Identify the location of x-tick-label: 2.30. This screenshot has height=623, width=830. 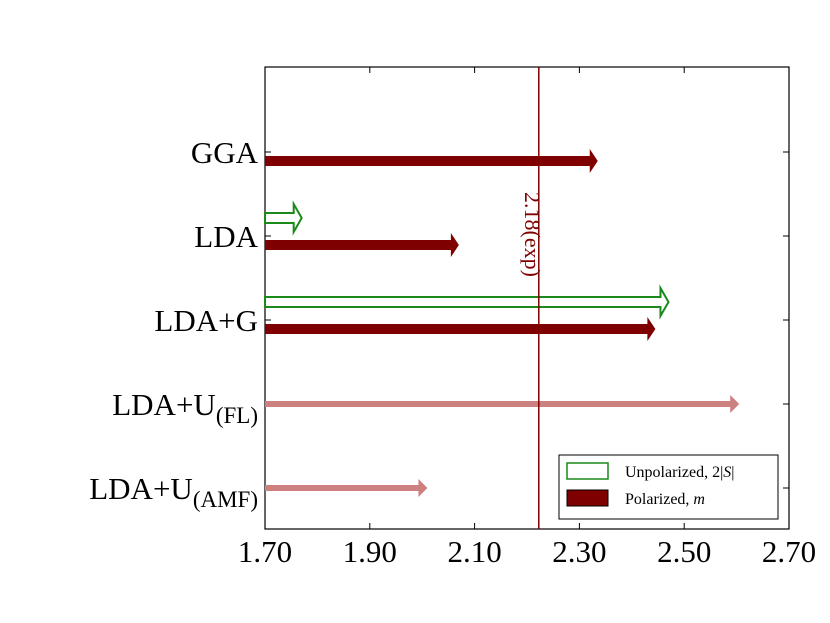
(579, 551).